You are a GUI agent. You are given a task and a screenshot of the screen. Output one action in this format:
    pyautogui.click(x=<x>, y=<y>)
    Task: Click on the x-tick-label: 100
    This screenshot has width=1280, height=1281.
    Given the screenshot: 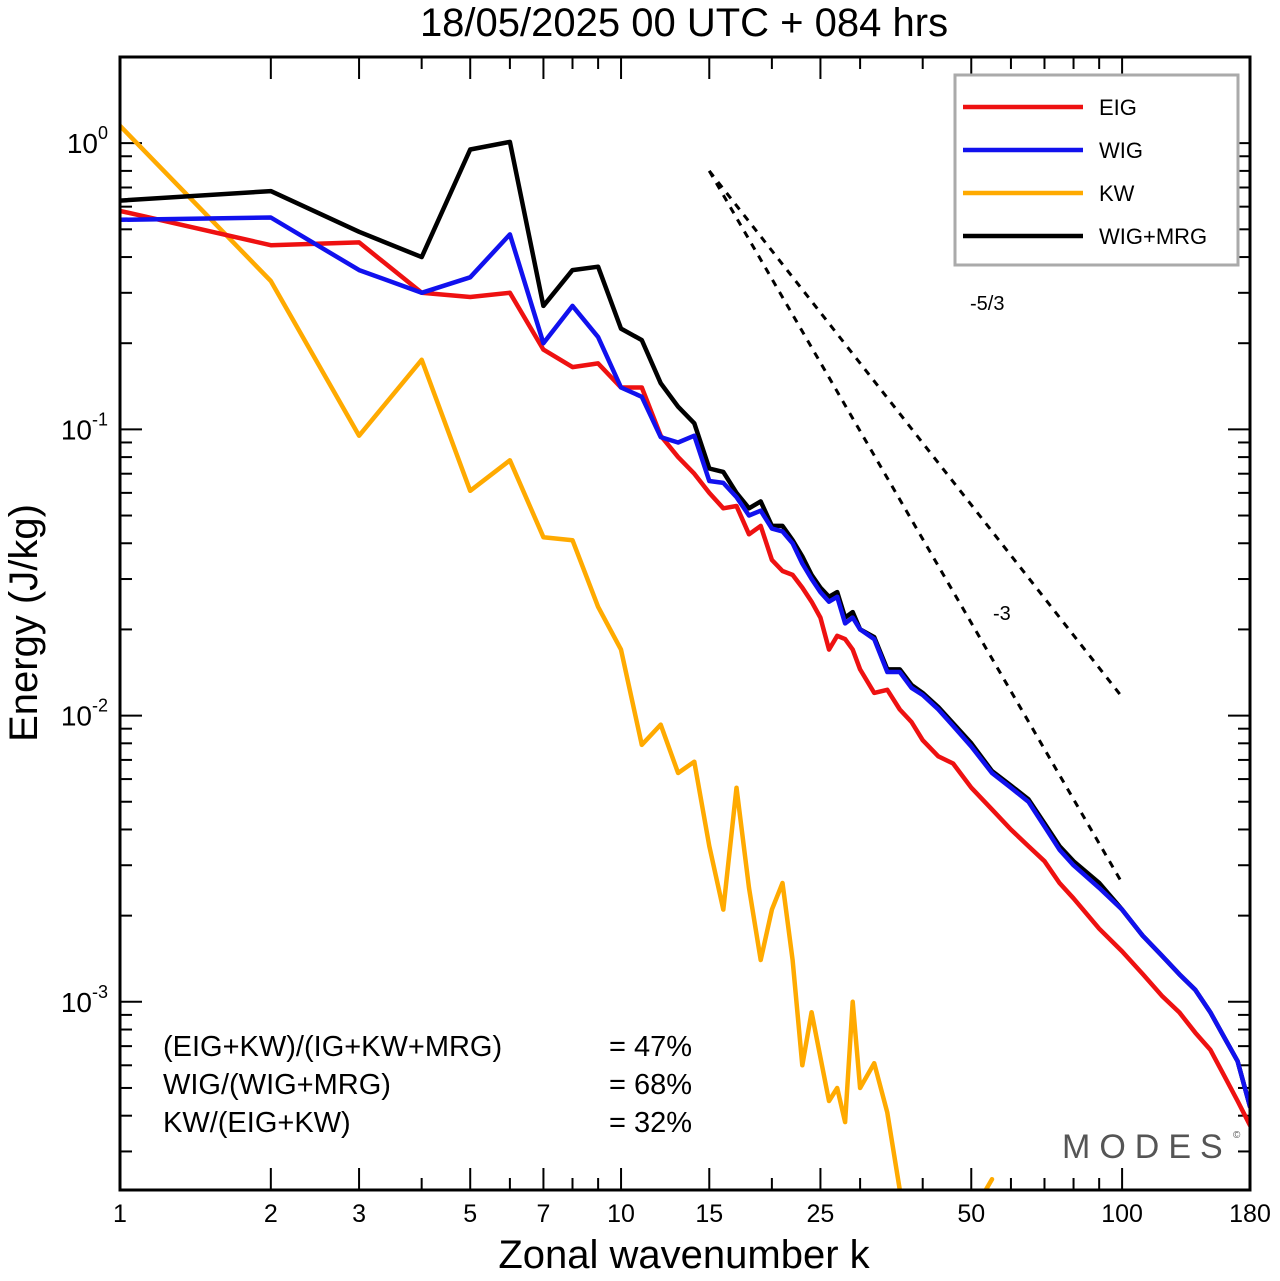 What is the action you would take?
    pyautogui.click(x=1122, y=1214)
    